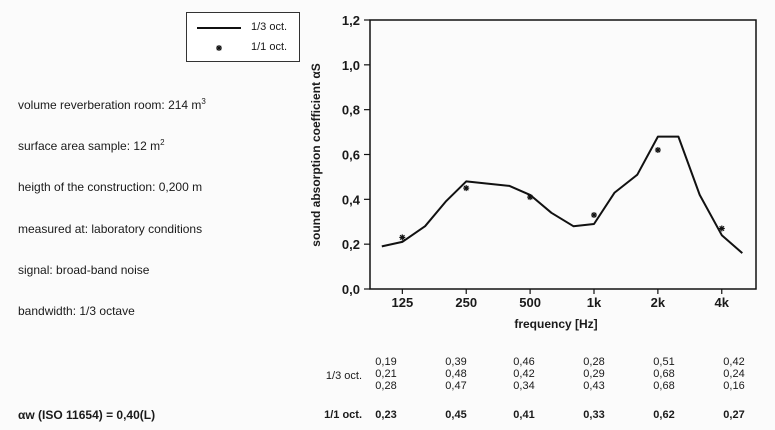  Describe the element at coordinates (351, 20) in the screenshot. I see `y-tick-label: 1,2` at that location.